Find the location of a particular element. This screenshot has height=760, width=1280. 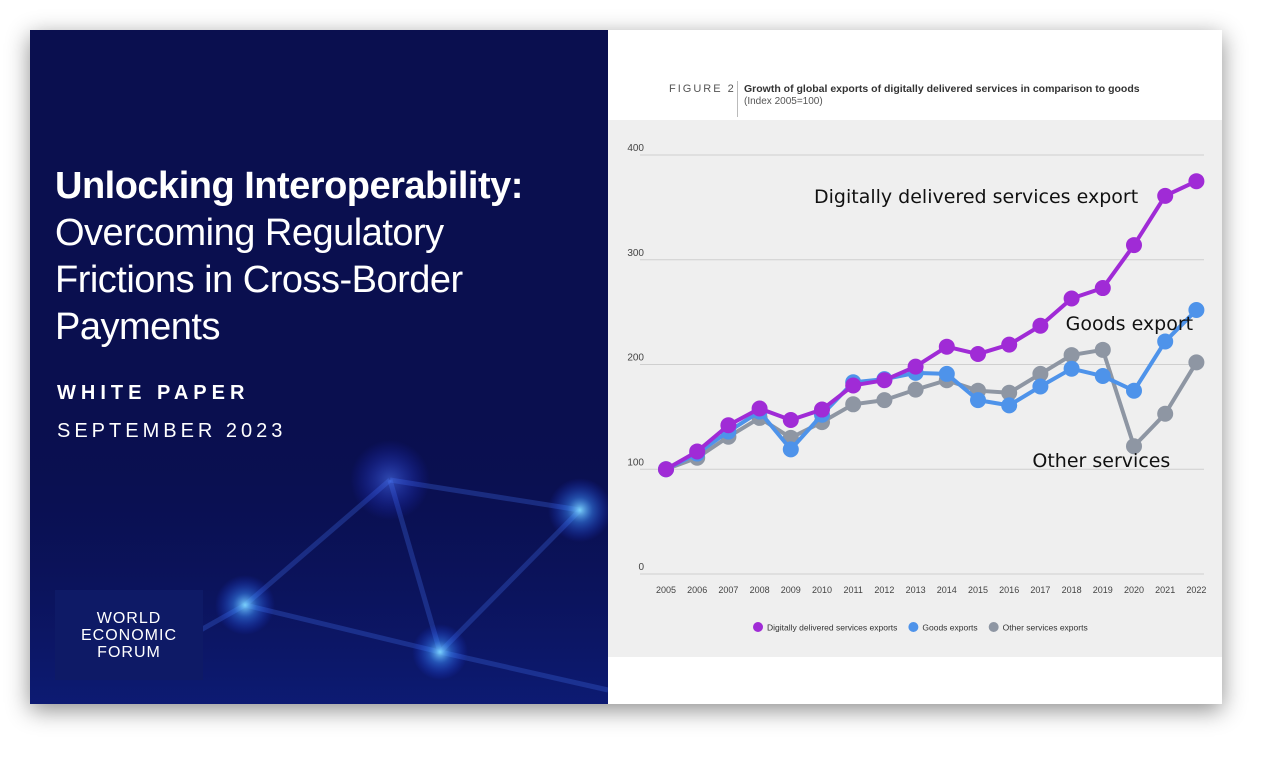

x-tick-label: 2017 is located at coordinates (1040, 590).